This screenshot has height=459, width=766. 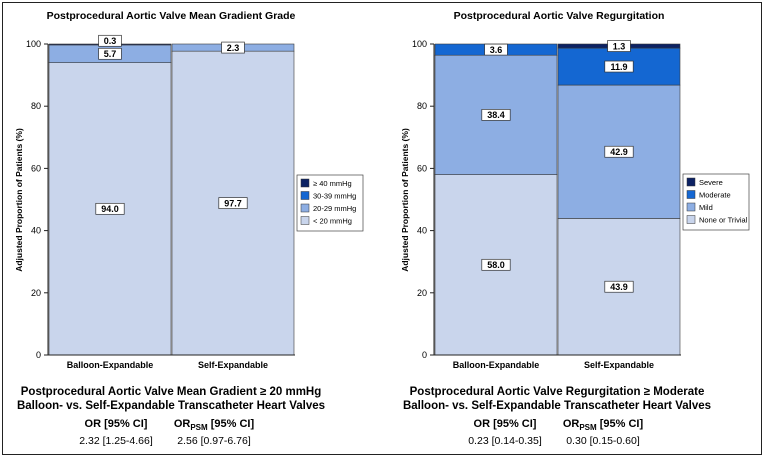 What do you see at coordinates (716, 202) in the screenshot?
I see `legend: Severe Moderate Mild None or Trivial` at bounding box center [716, 202].